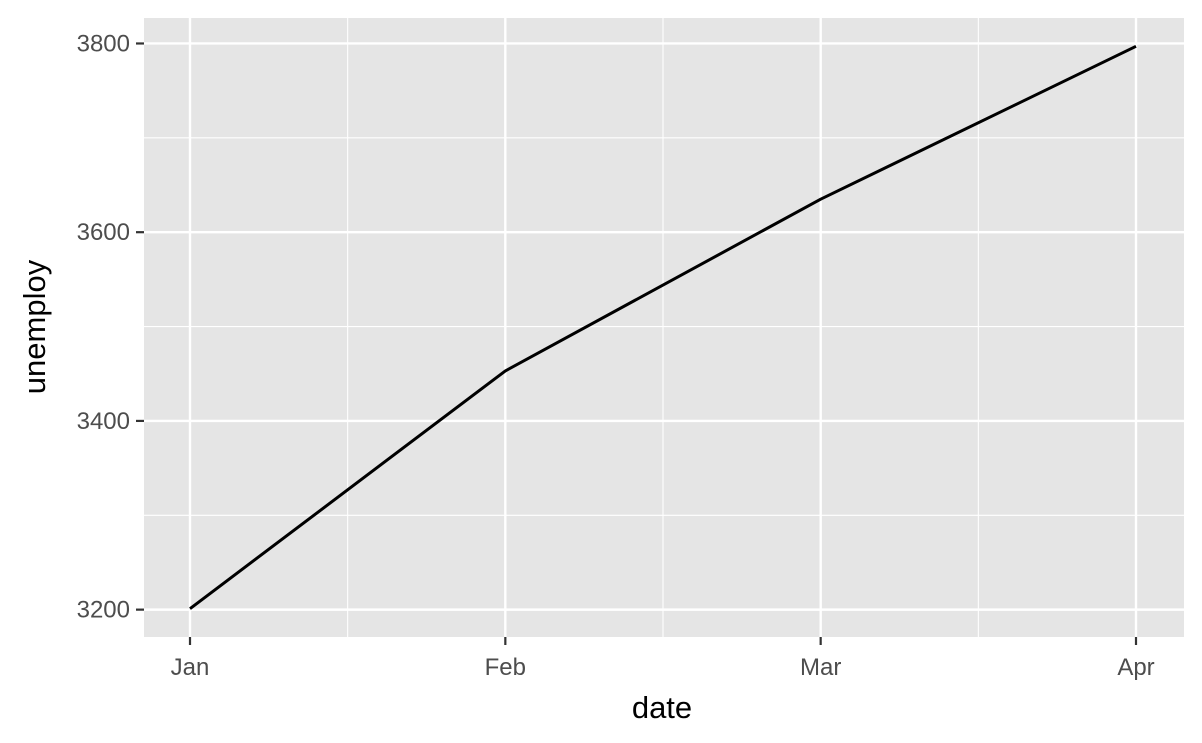  Describe the element at coordinates (820, 667) in the screenshot. I see `x-tick-label: Mar` at that location.